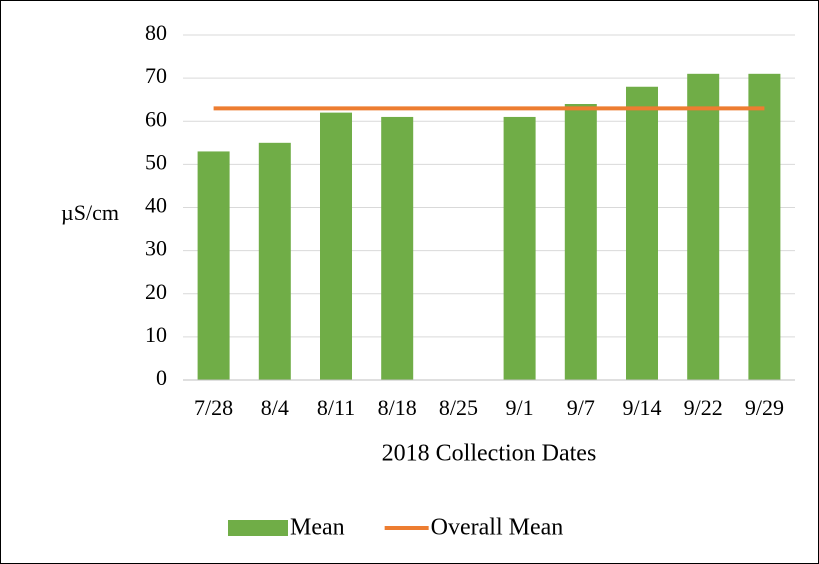 The width and height of the screenshot is (819, 564). What do you see at coordinates (317, 528) in the screenshot?
I see `legend-label: Mean` at bounding box center [317, 528].